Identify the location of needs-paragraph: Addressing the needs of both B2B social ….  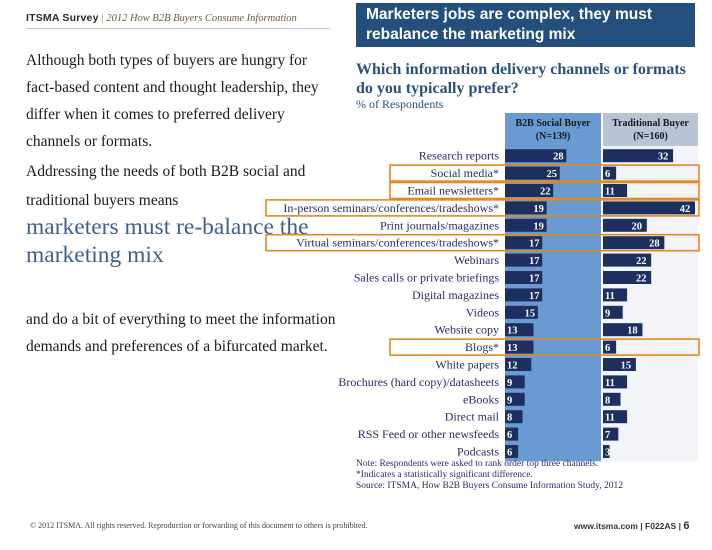
(166, 186).